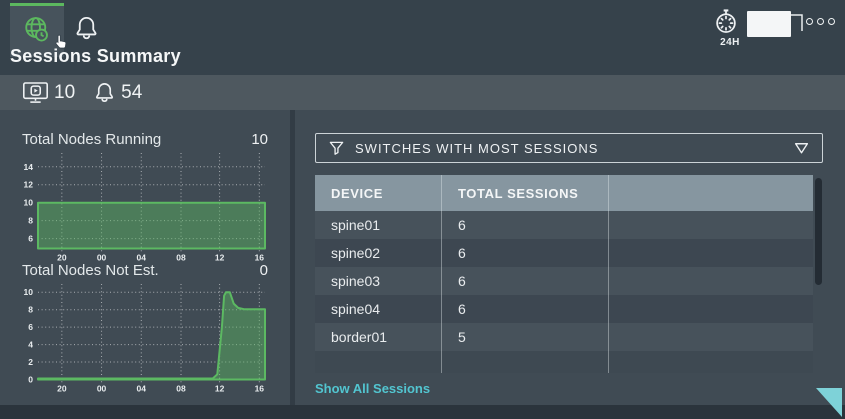 Image resolution: width=845 pixels, height=419 pixels. I want to click on table-header-row: DEVICE TOTAL SESSIONS, so click(564, 193).